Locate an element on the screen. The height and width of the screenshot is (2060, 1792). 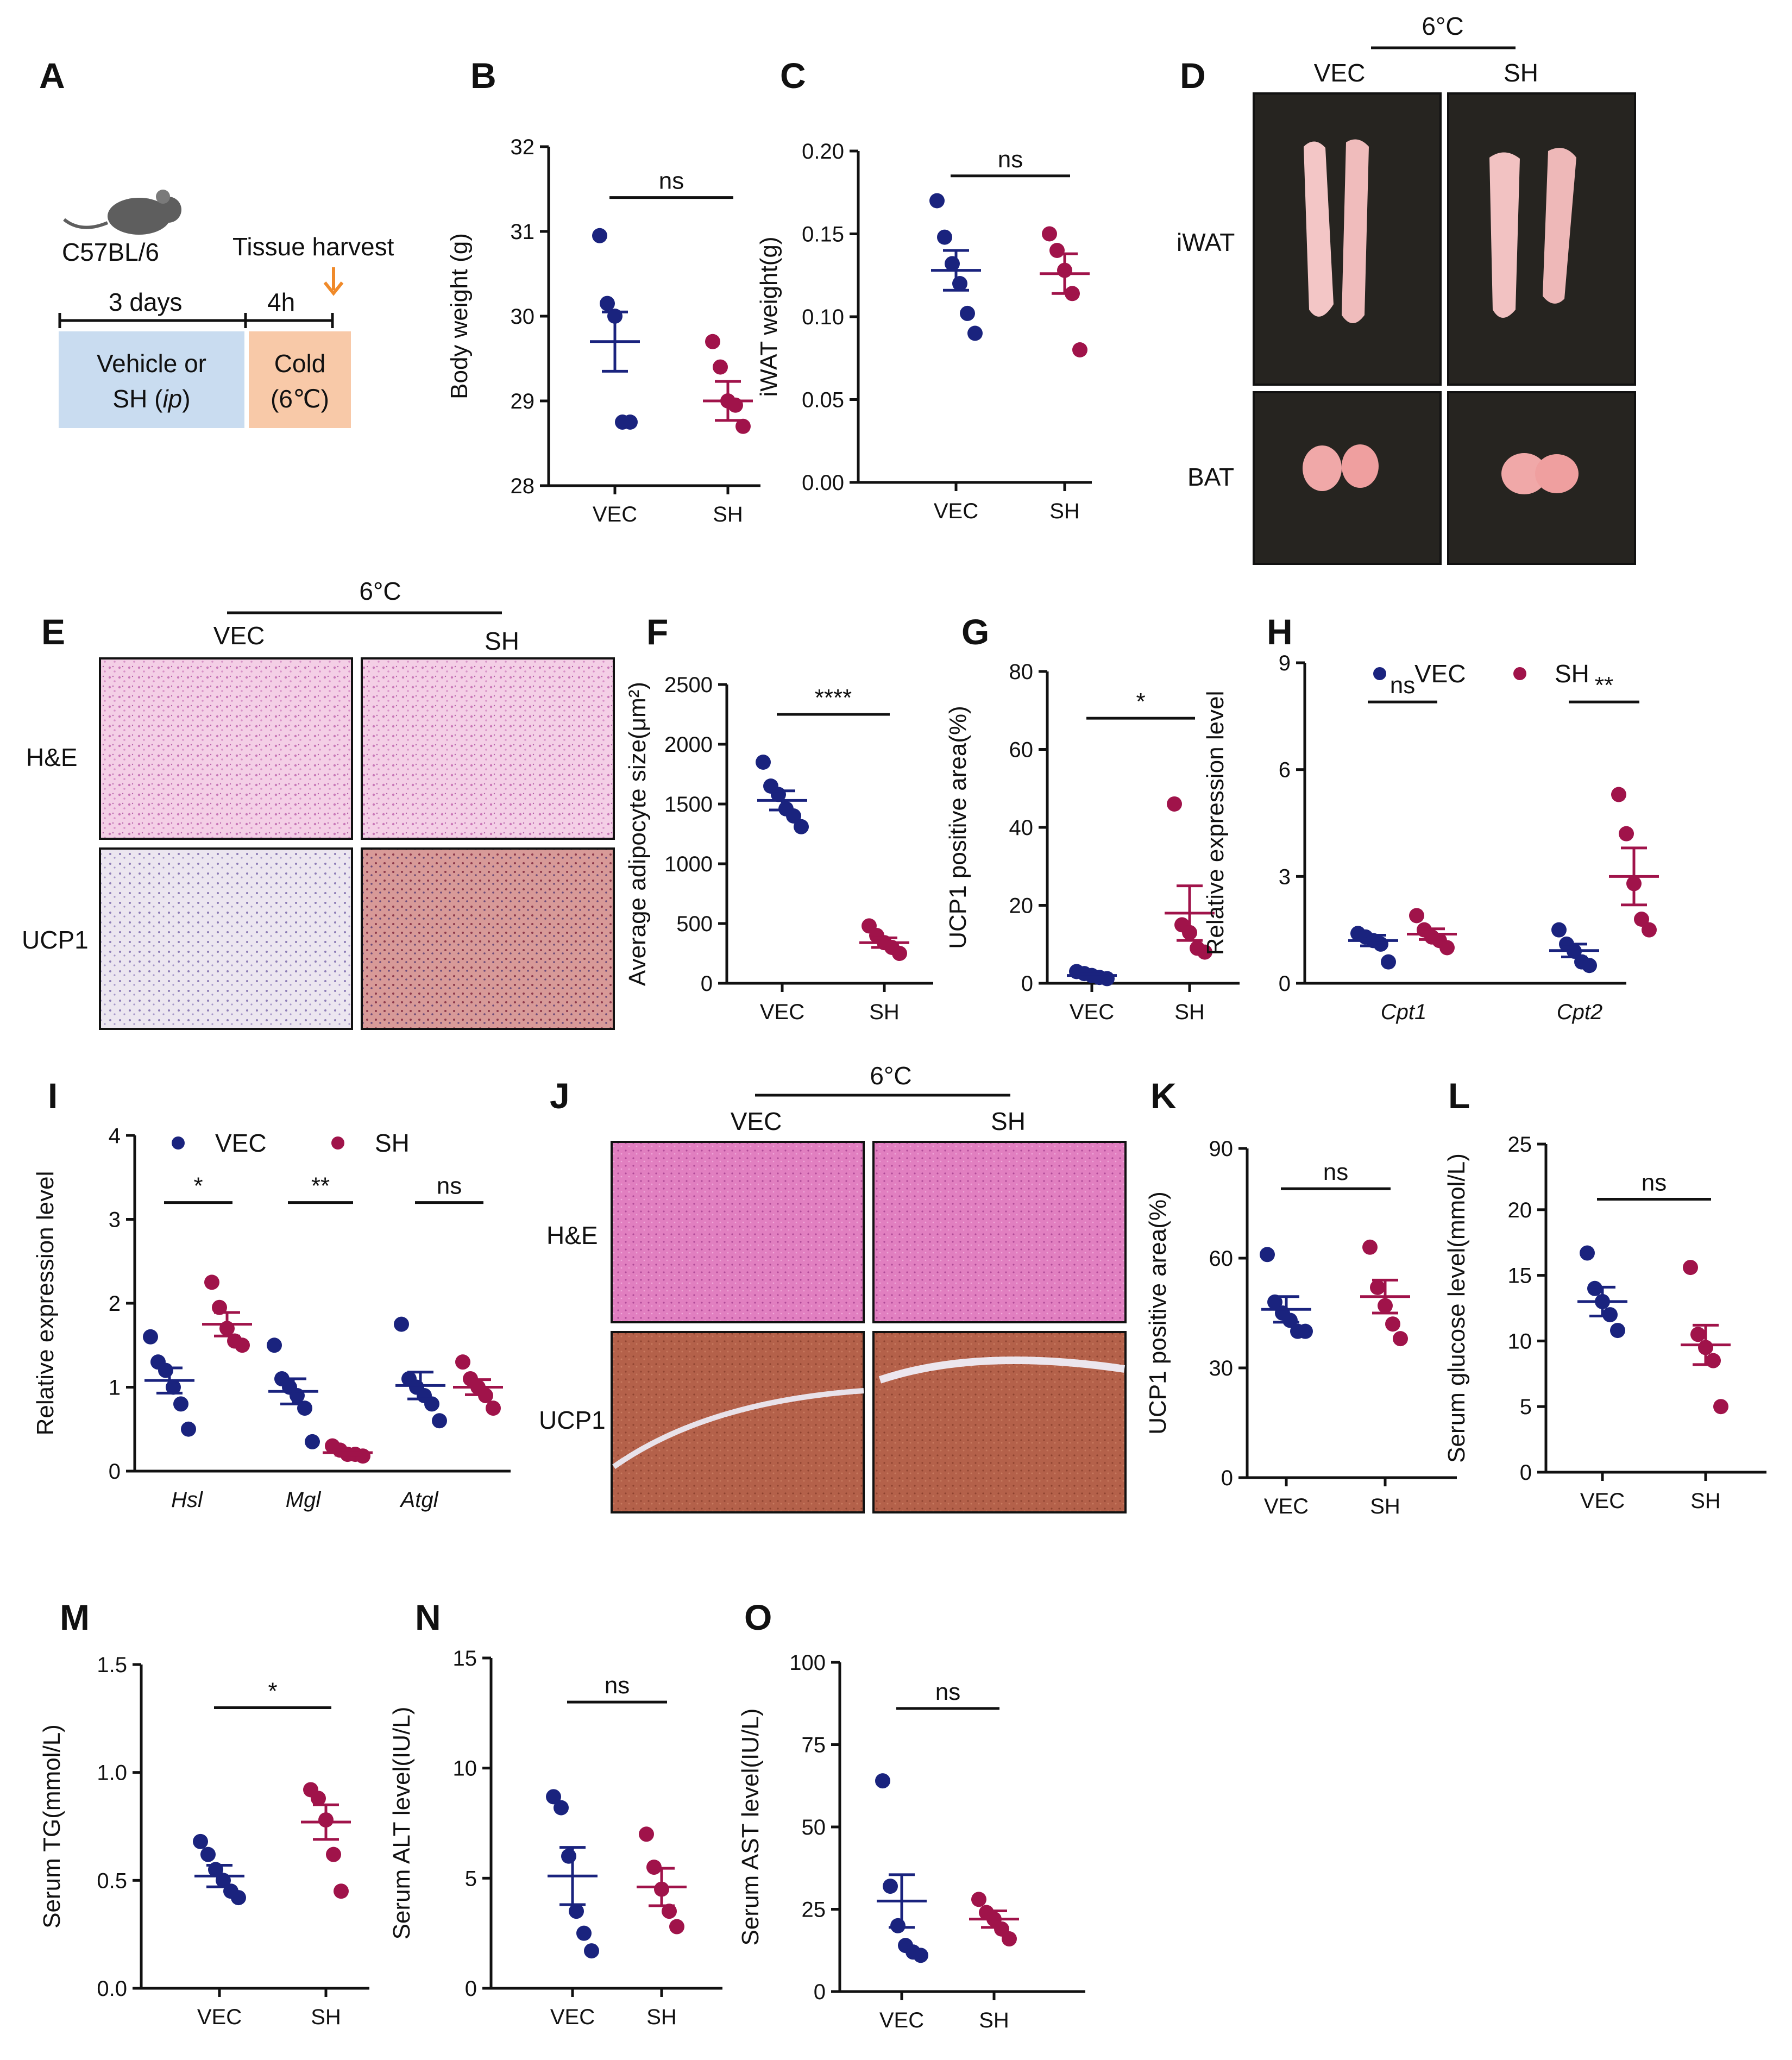
y-tick-label: 60 is located at coordinates (1221, 1259).